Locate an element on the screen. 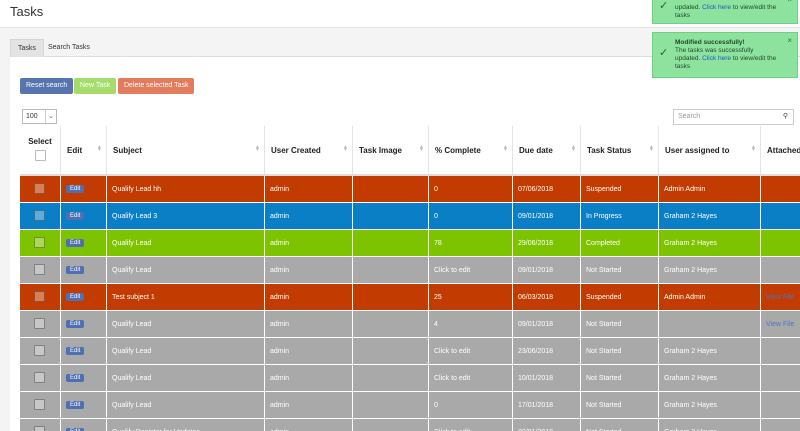 Image resolution: width=800 pixels, height=431 pixels. cell-text: 25 is located at coordinates (438, 297).